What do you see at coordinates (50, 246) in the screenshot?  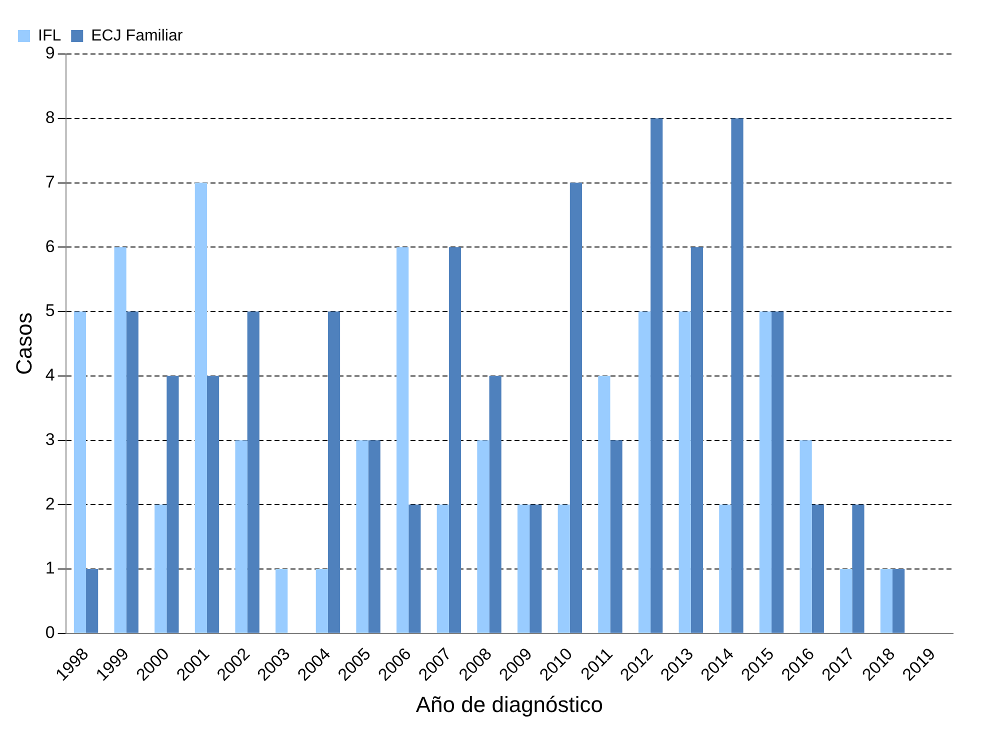 I see `y-tick-label: 6` at bounding box center [50, 246].